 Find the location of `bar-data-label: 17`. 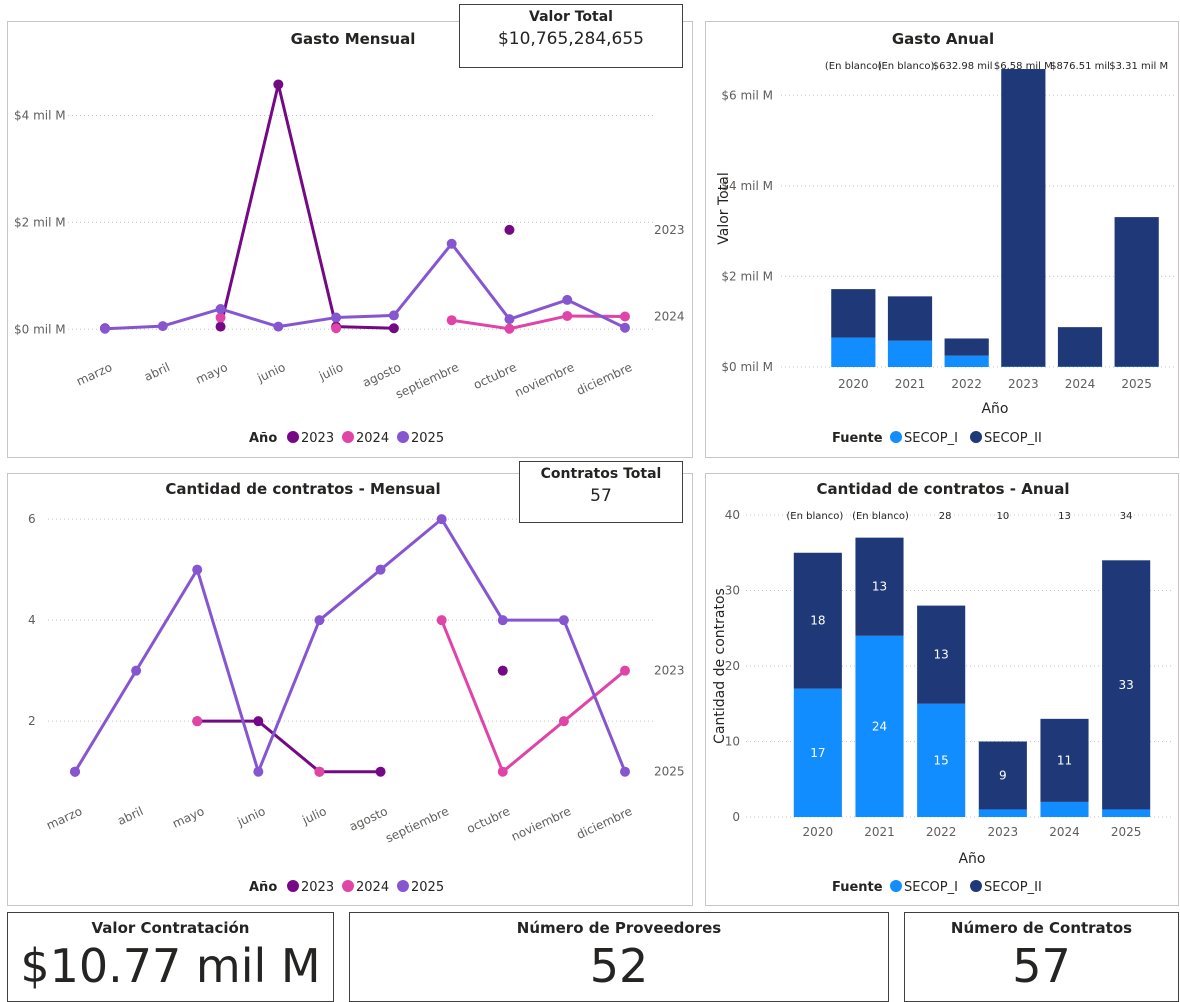

bar-data-label: 17 is located at coordinates (817, 753).